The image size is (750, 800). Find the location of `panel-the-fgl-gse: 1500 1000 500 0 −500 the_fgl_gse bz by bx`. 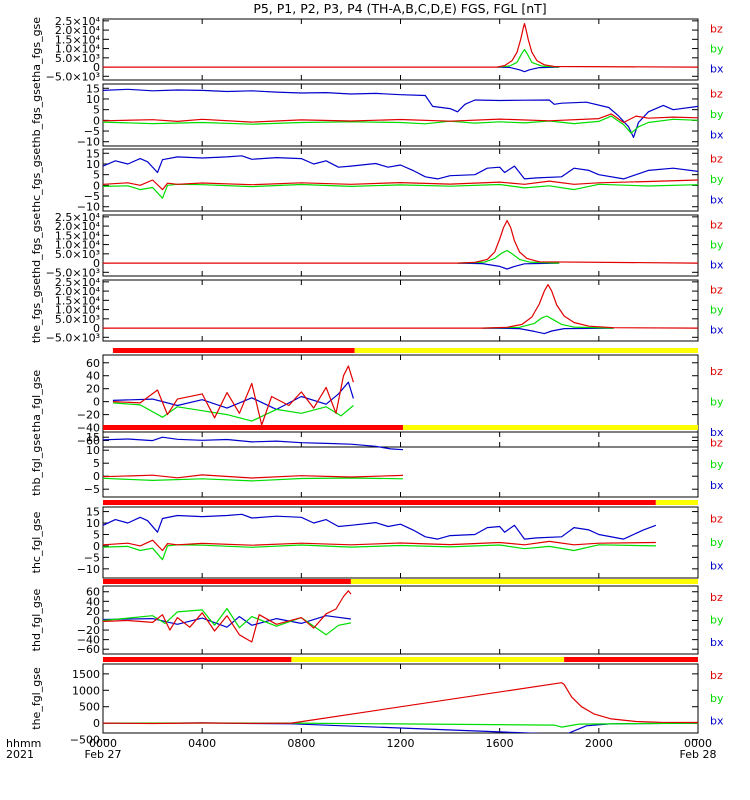

panel-the-fgl-gse: 1500 1000 500 0 −500 the_fgl_gse bz by bx is located at coordinates (377, 702).